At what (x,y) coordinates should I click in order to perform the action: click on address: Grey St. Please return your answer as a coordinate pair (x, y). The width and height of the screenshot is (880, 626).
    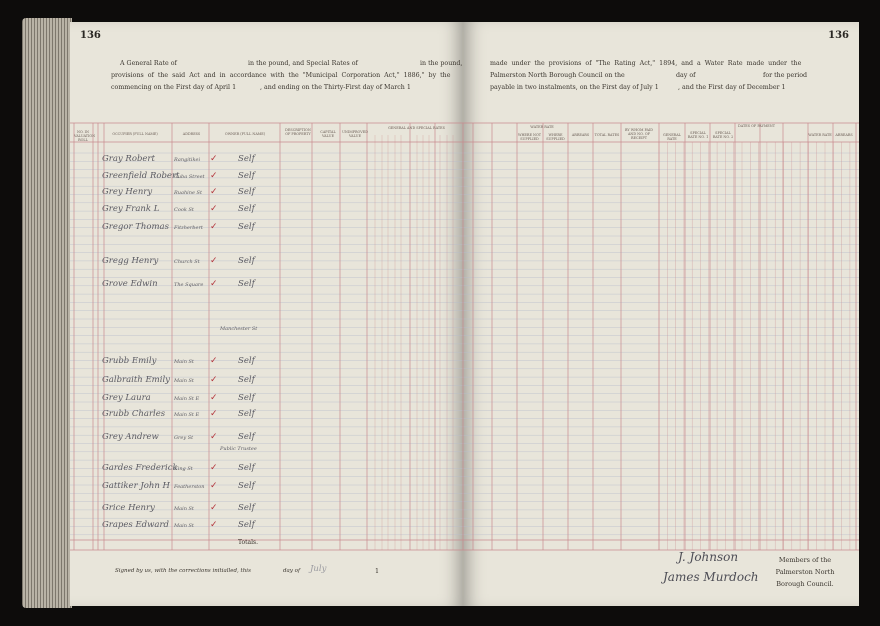
    Looking at the image, I should click on (184, 438).